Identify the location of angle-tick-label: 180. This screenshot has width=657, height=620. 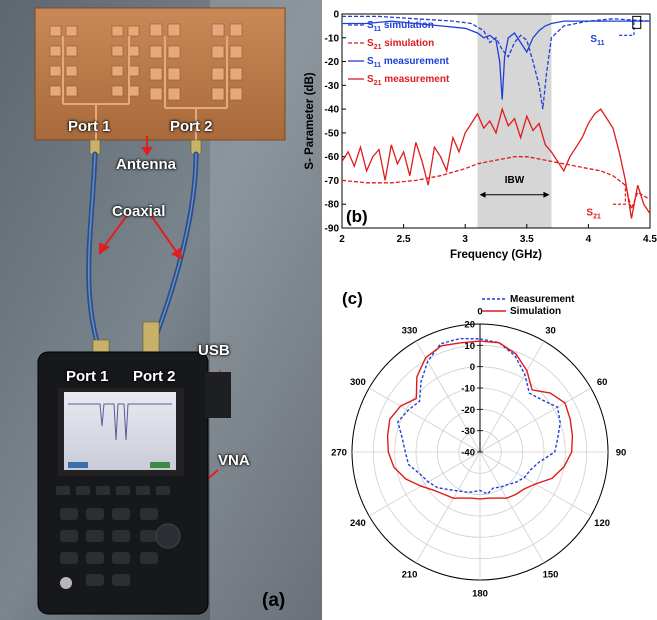
(480, 594).